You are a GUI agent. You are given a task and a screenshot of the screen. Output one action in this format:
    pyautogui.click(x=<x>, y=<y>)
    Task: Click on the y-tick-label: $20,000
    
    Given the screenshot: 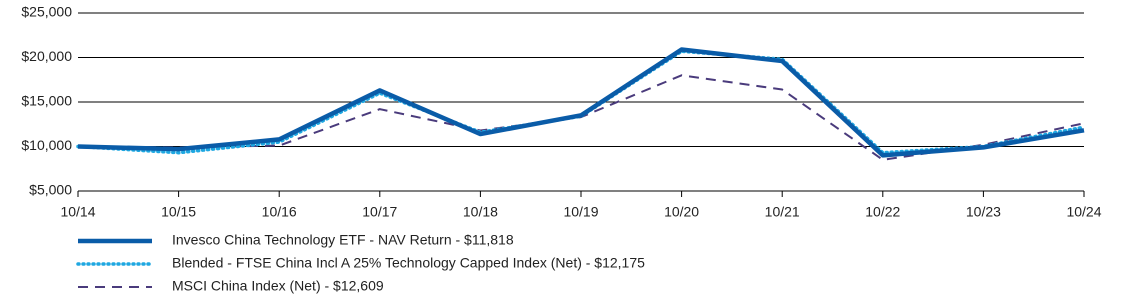 What is the action you would take?
    pyautogui.click(x=46, y=56)
    